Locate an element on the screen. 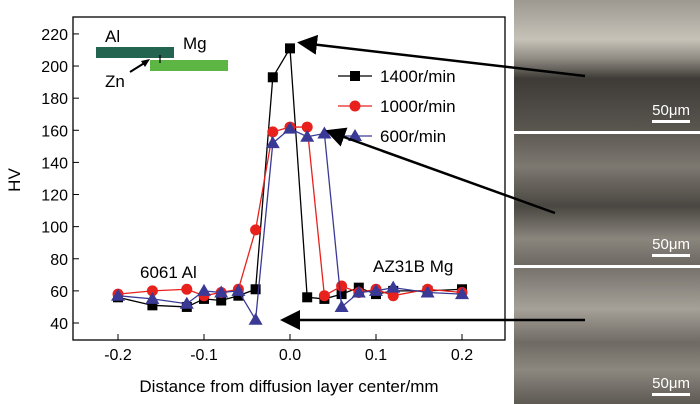 The height and width of the screenshot is (404, 700). y-tick-label: 180 is located at coordinates (54, 99).